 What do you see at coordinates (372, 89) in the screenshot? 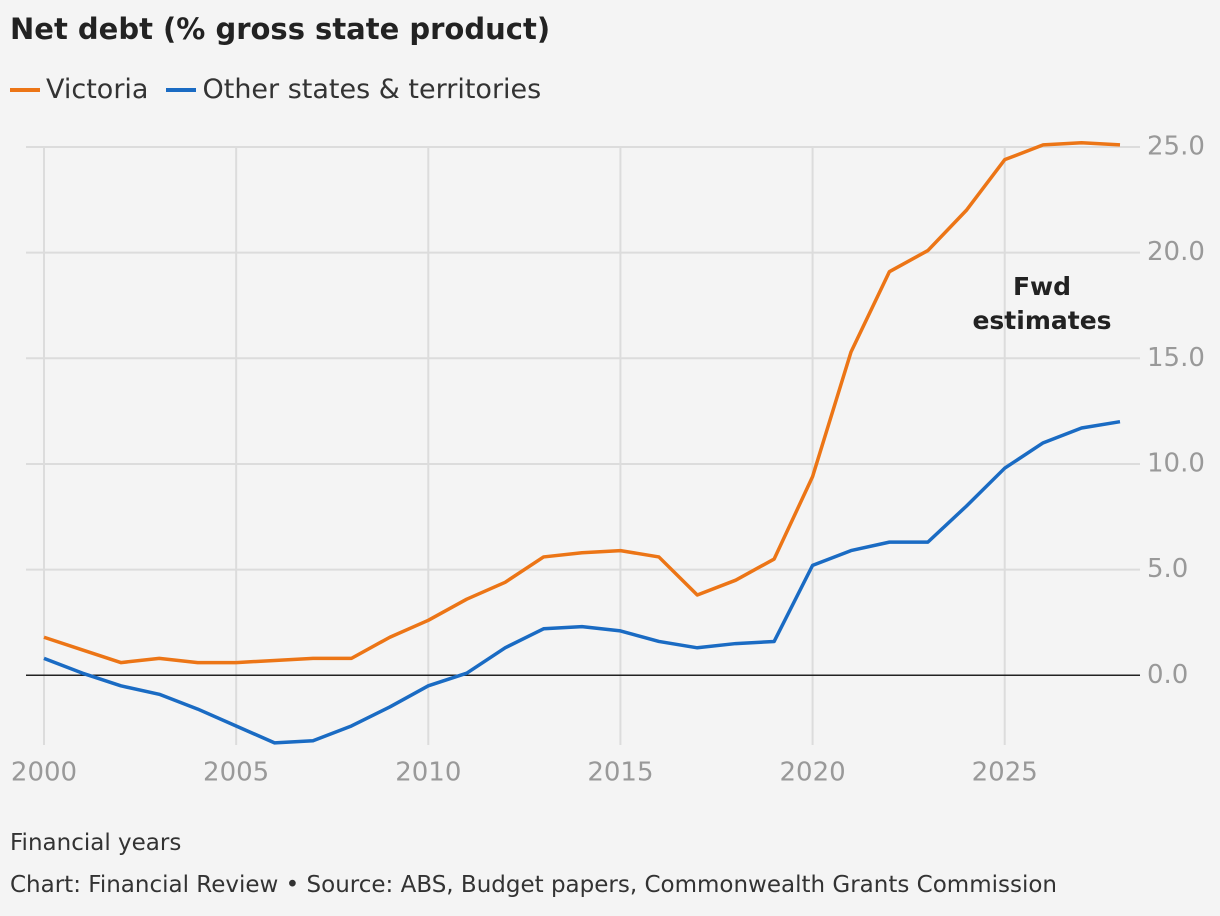
I see `legend-label: Other states & territories` at bounding box center [372, 89].